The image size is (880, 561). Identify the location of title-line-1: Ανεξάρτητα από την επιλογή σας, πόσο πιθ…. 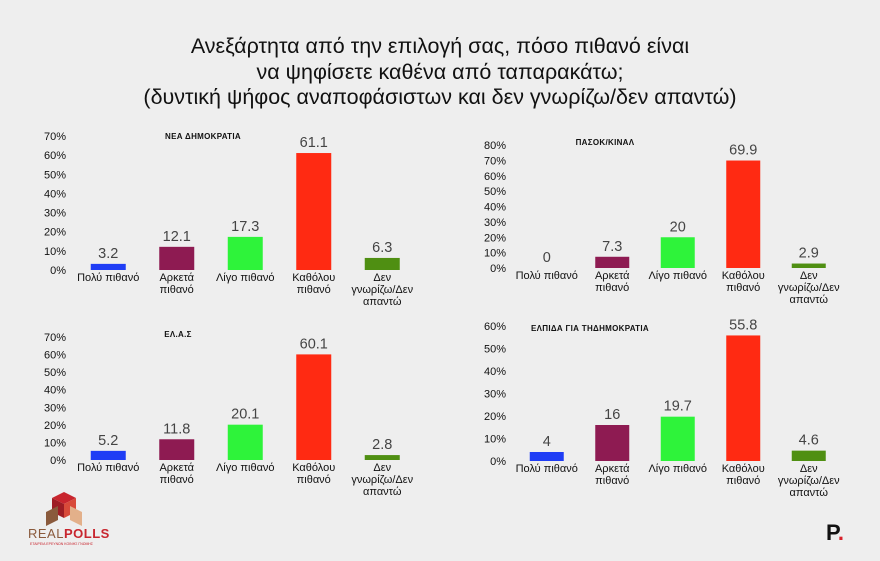
(440, 46).